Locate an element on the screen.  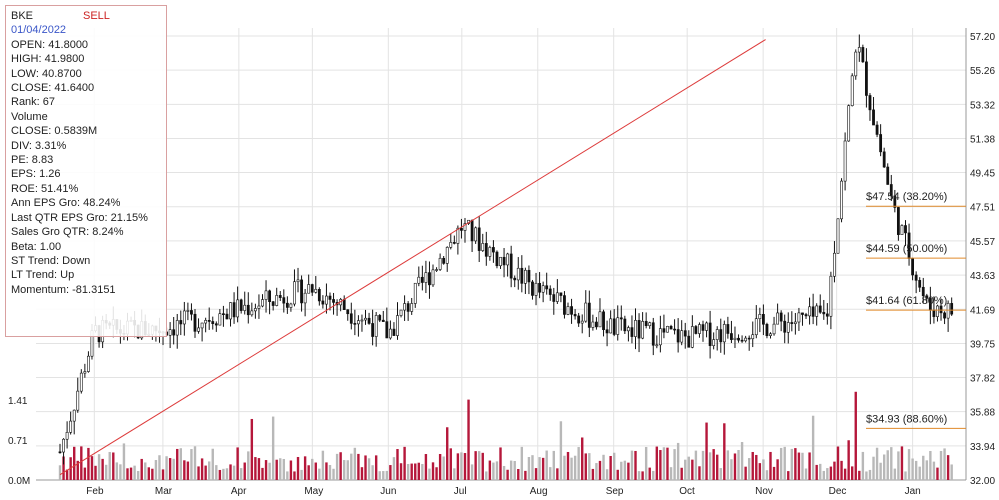
price-tick-label: 33.94 is located at coordinates (982, 447).